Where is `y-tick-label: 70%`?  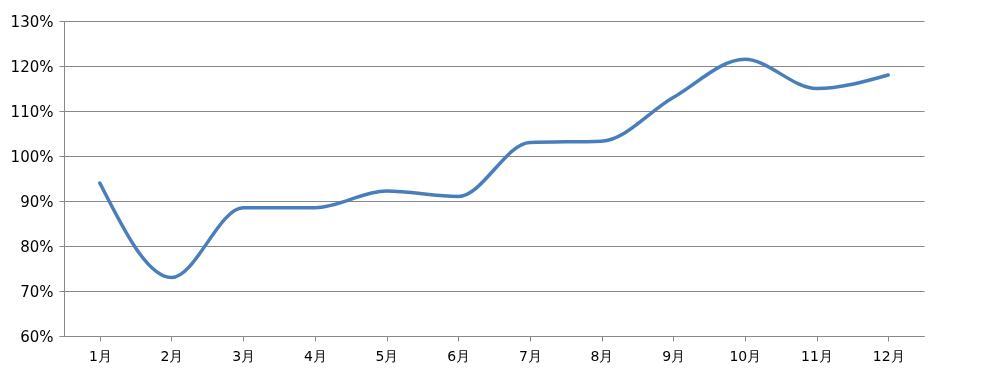 y-tick-label: 70% is located at coordinates (37, 291).